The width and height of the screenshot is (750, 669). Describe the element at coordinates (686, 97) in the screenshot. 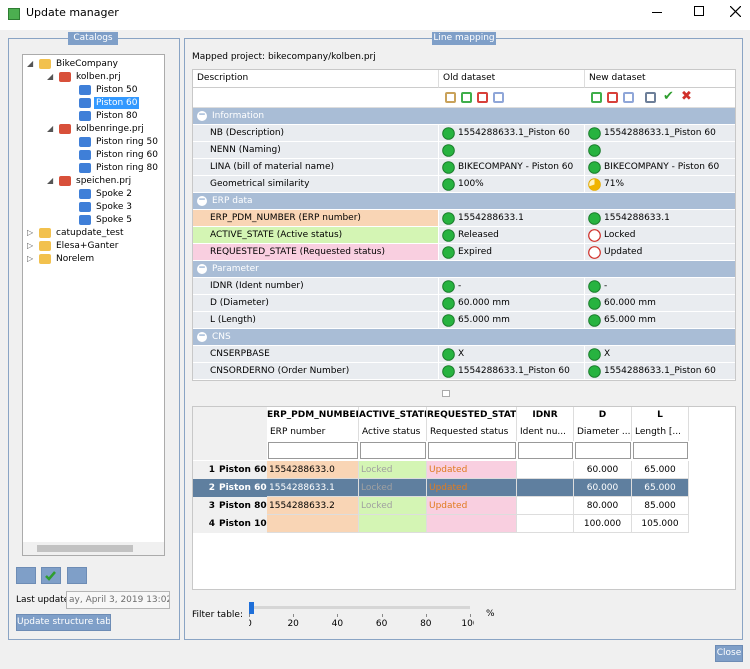

I see `reject-all-icon: ✖` at that location.